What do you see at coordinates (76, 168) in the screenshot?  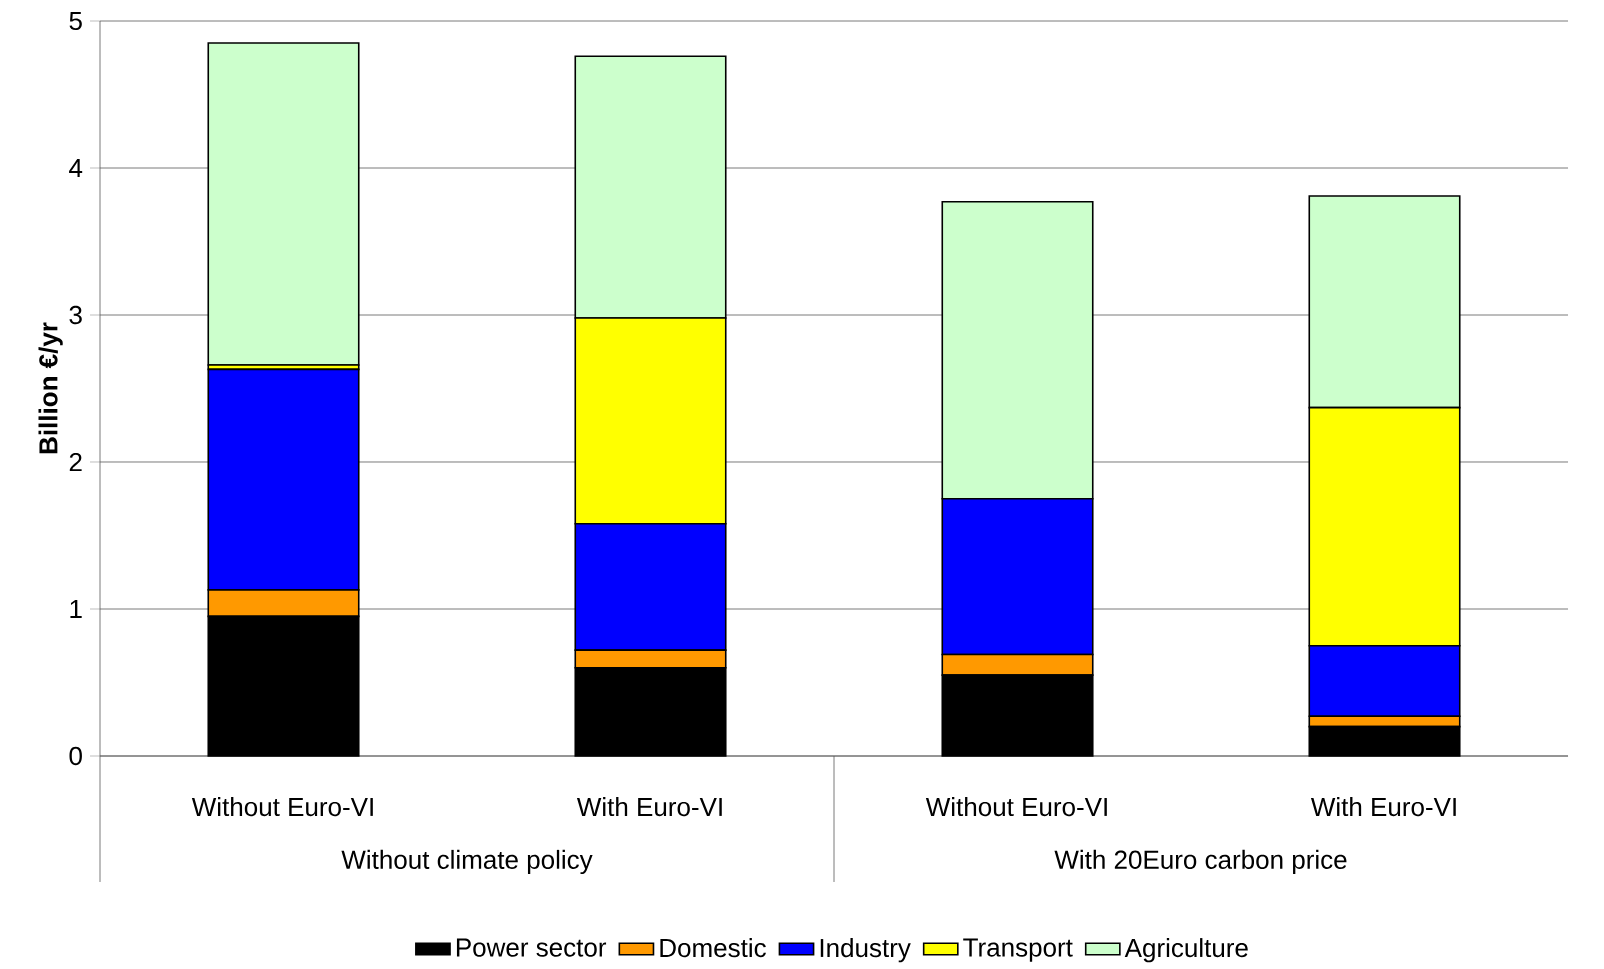 I see `y-tick-label: 4` at bounding box center [76, 168].